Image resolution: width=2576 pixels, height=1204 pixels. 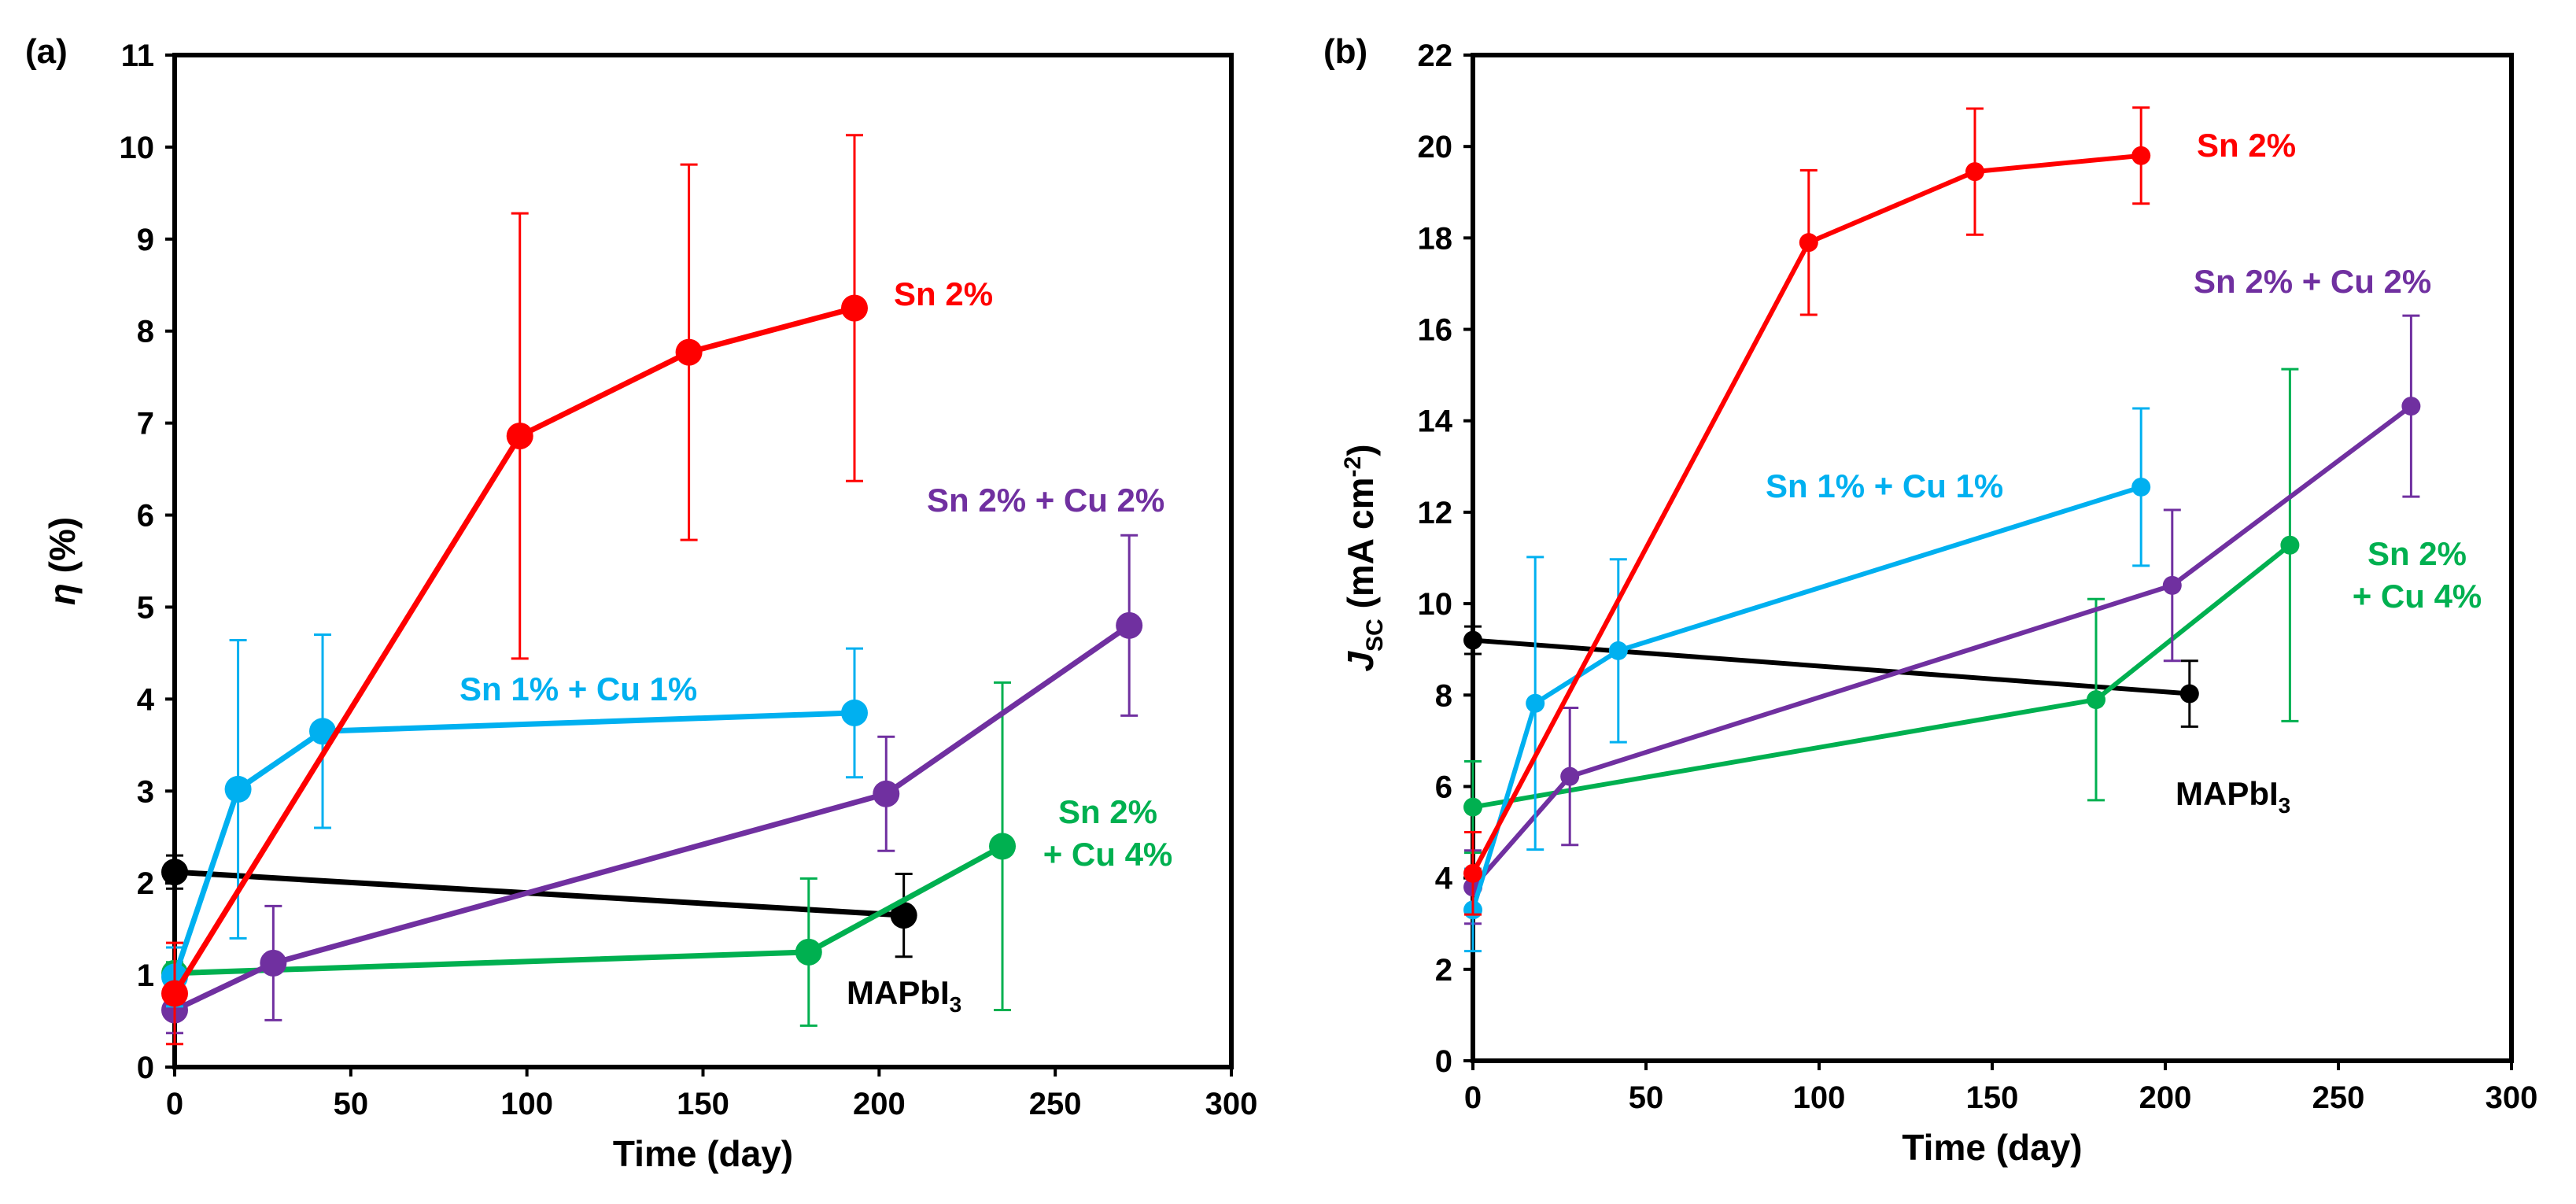 What do you see at coordinates (146, 791) in the screenshot?
I see `y-tick-label: 3` at bounding box center [146, 791].